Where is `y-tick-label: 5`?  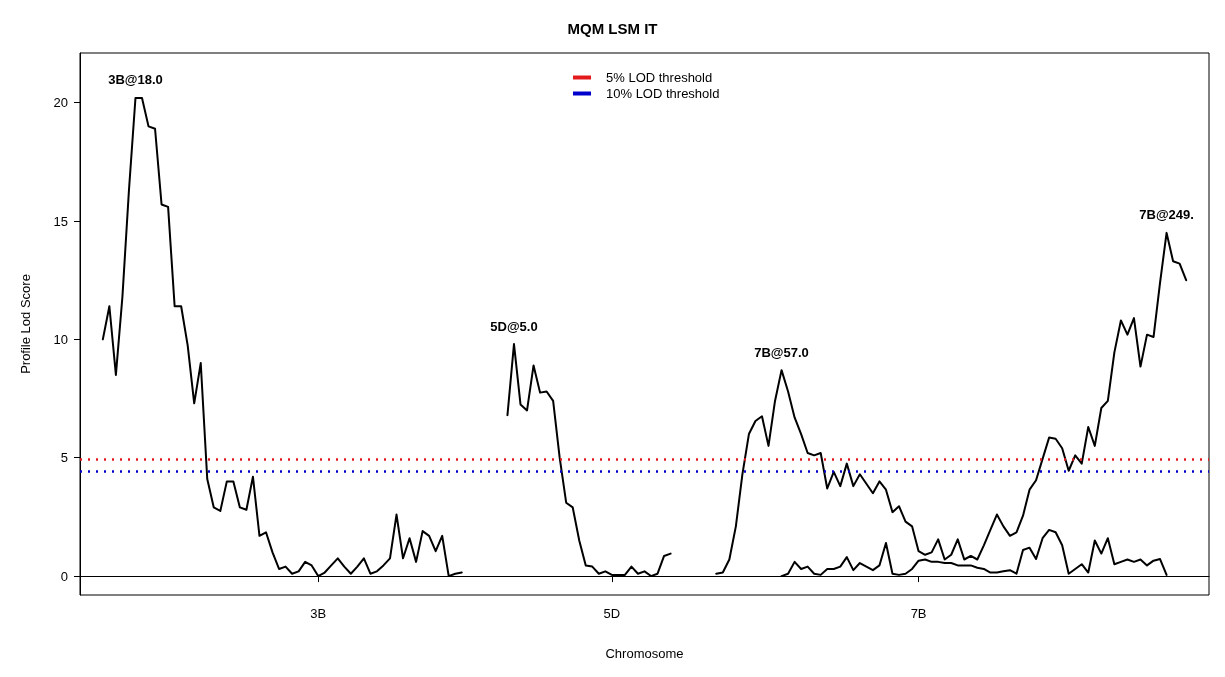
y-tick-label: 5 is located at coordinates (64, 458).